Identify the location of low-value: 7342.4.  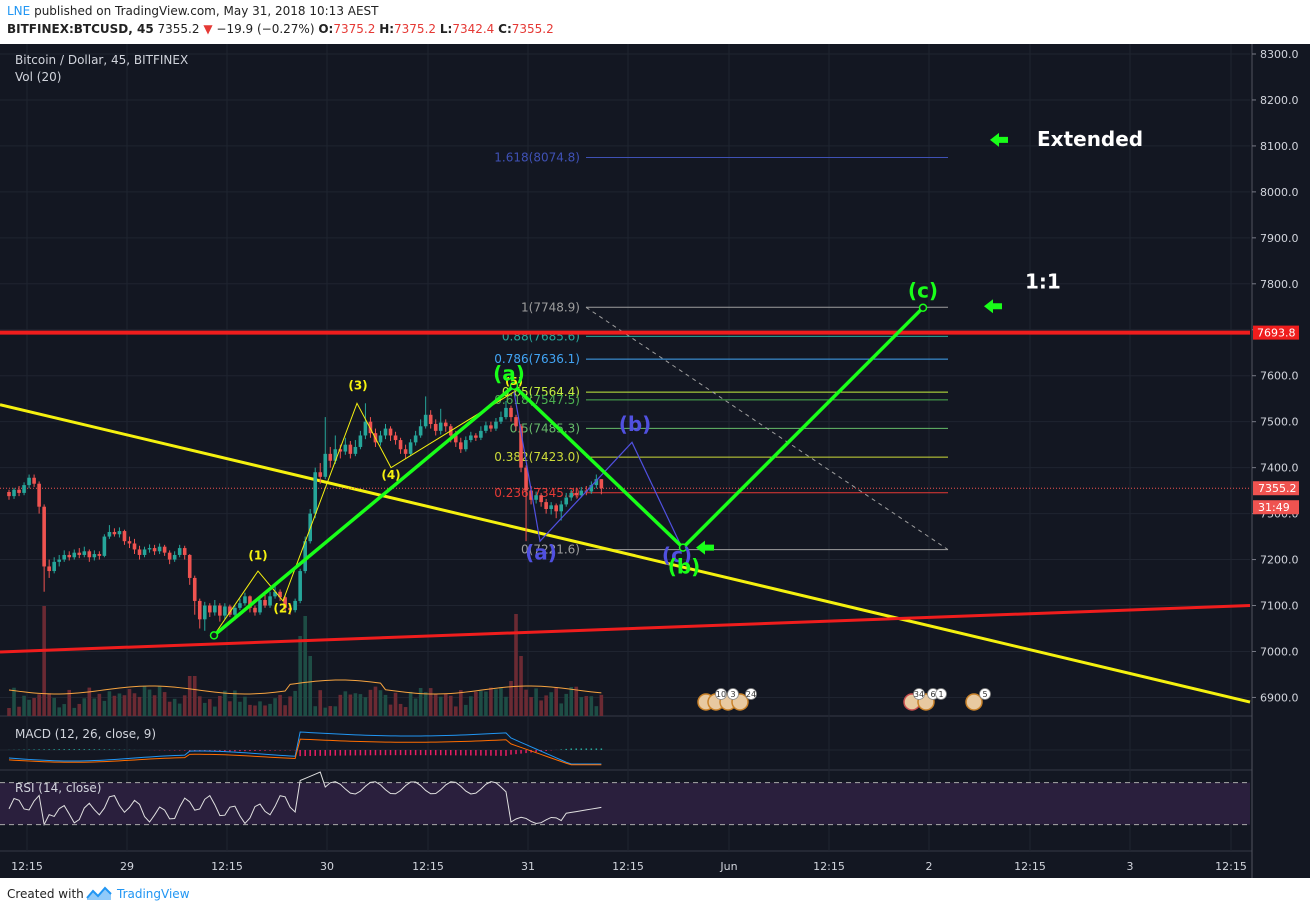
(473, 29).